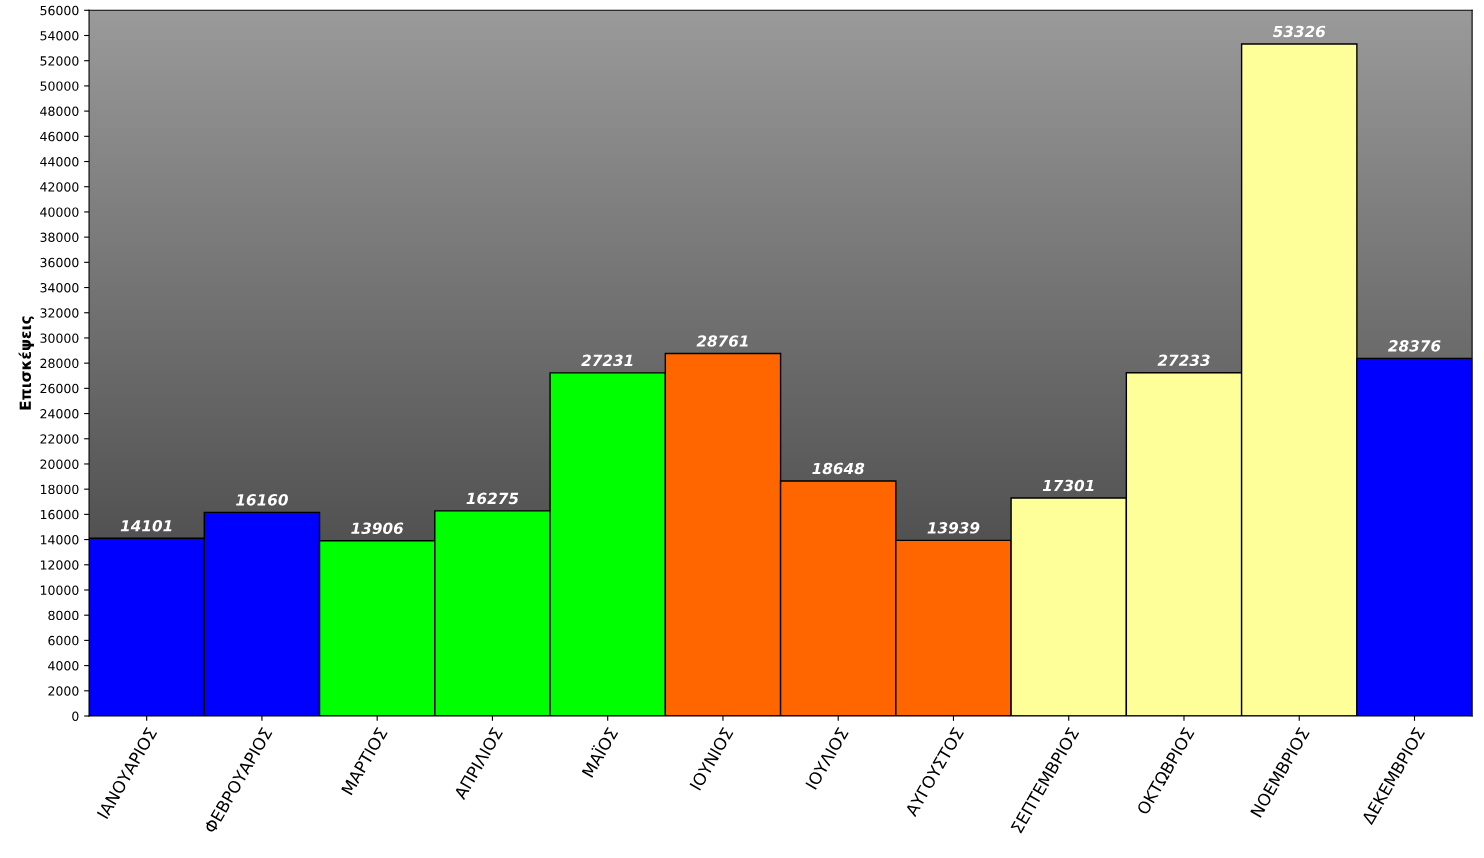 The height and width of the screenshot is (858, 1484). I want to click on y-tick-label: 6000, so click(63, 640).